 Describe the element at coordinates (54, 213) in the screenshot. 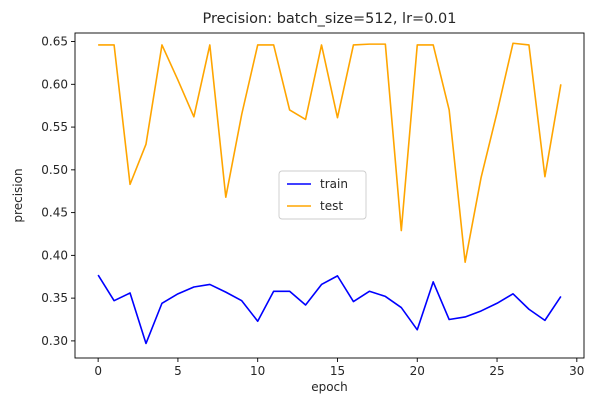

I see `y-tick-label: 0.45` at that location.